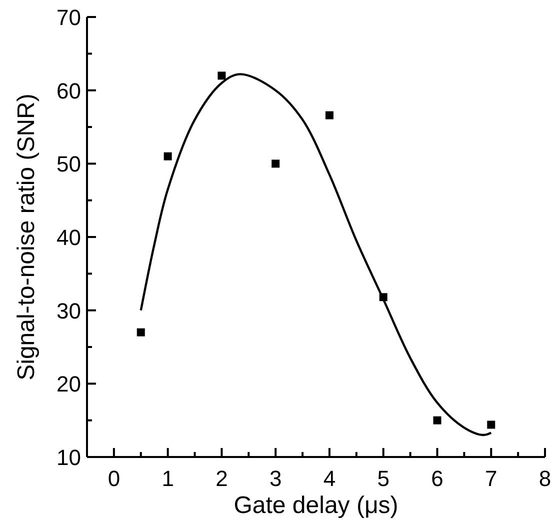 The image size is (551, 521). I want to click on x-tick-label: 2, so click(222, 478).